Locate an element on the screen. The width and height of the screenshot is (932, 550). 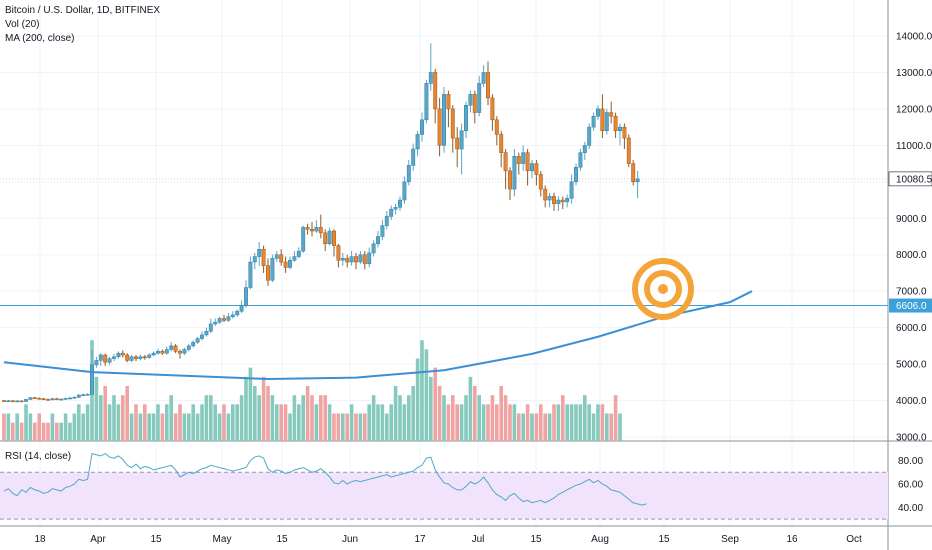
legend-volume: Vol (20) is located at coordinates (22, 24).